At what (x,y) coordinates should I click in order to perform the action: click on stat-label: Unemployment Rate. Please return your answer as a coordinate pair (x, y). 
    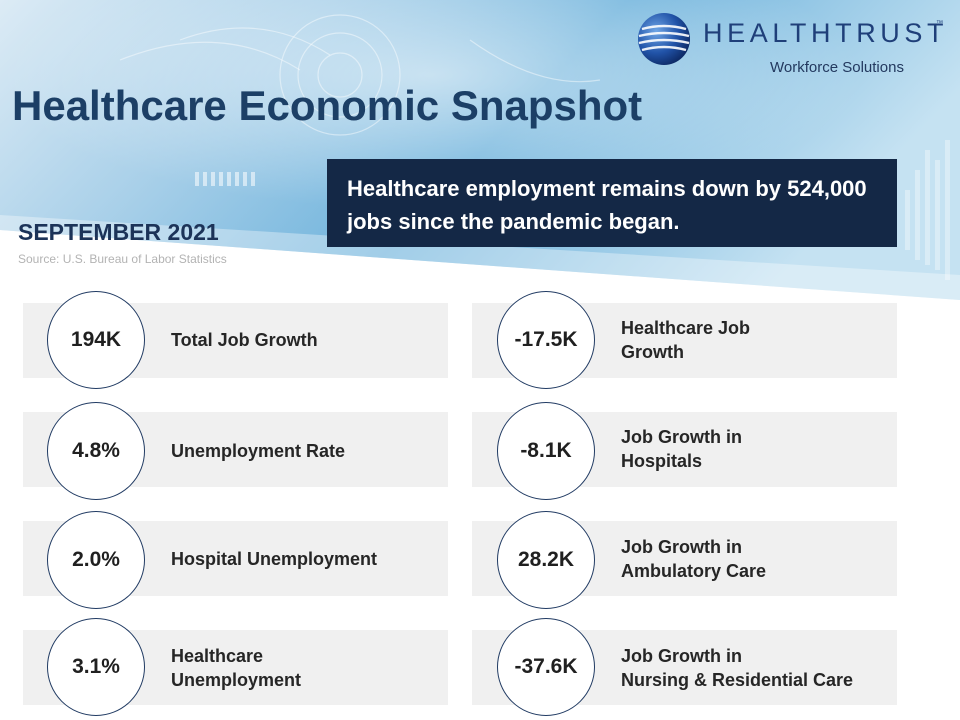
    Looking at the image, I should click on (258, 451).